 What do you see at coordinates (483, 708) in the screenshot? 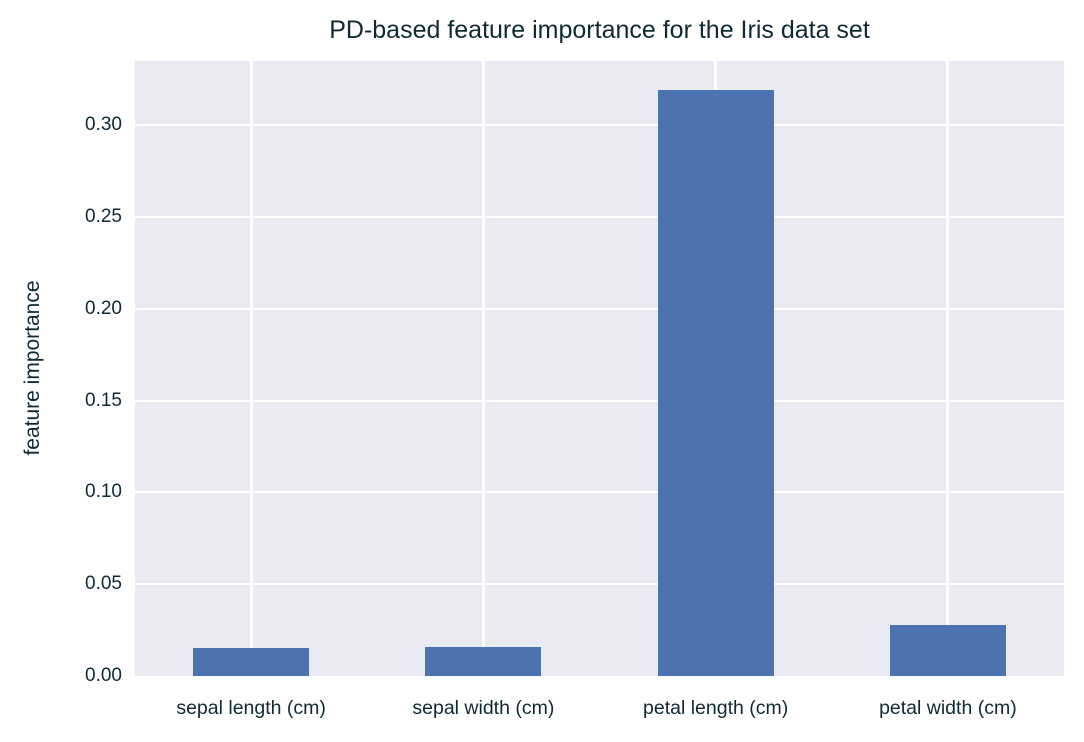
I see `x-tick-label: sepal width (cm)` at bounding box center [483, 708].